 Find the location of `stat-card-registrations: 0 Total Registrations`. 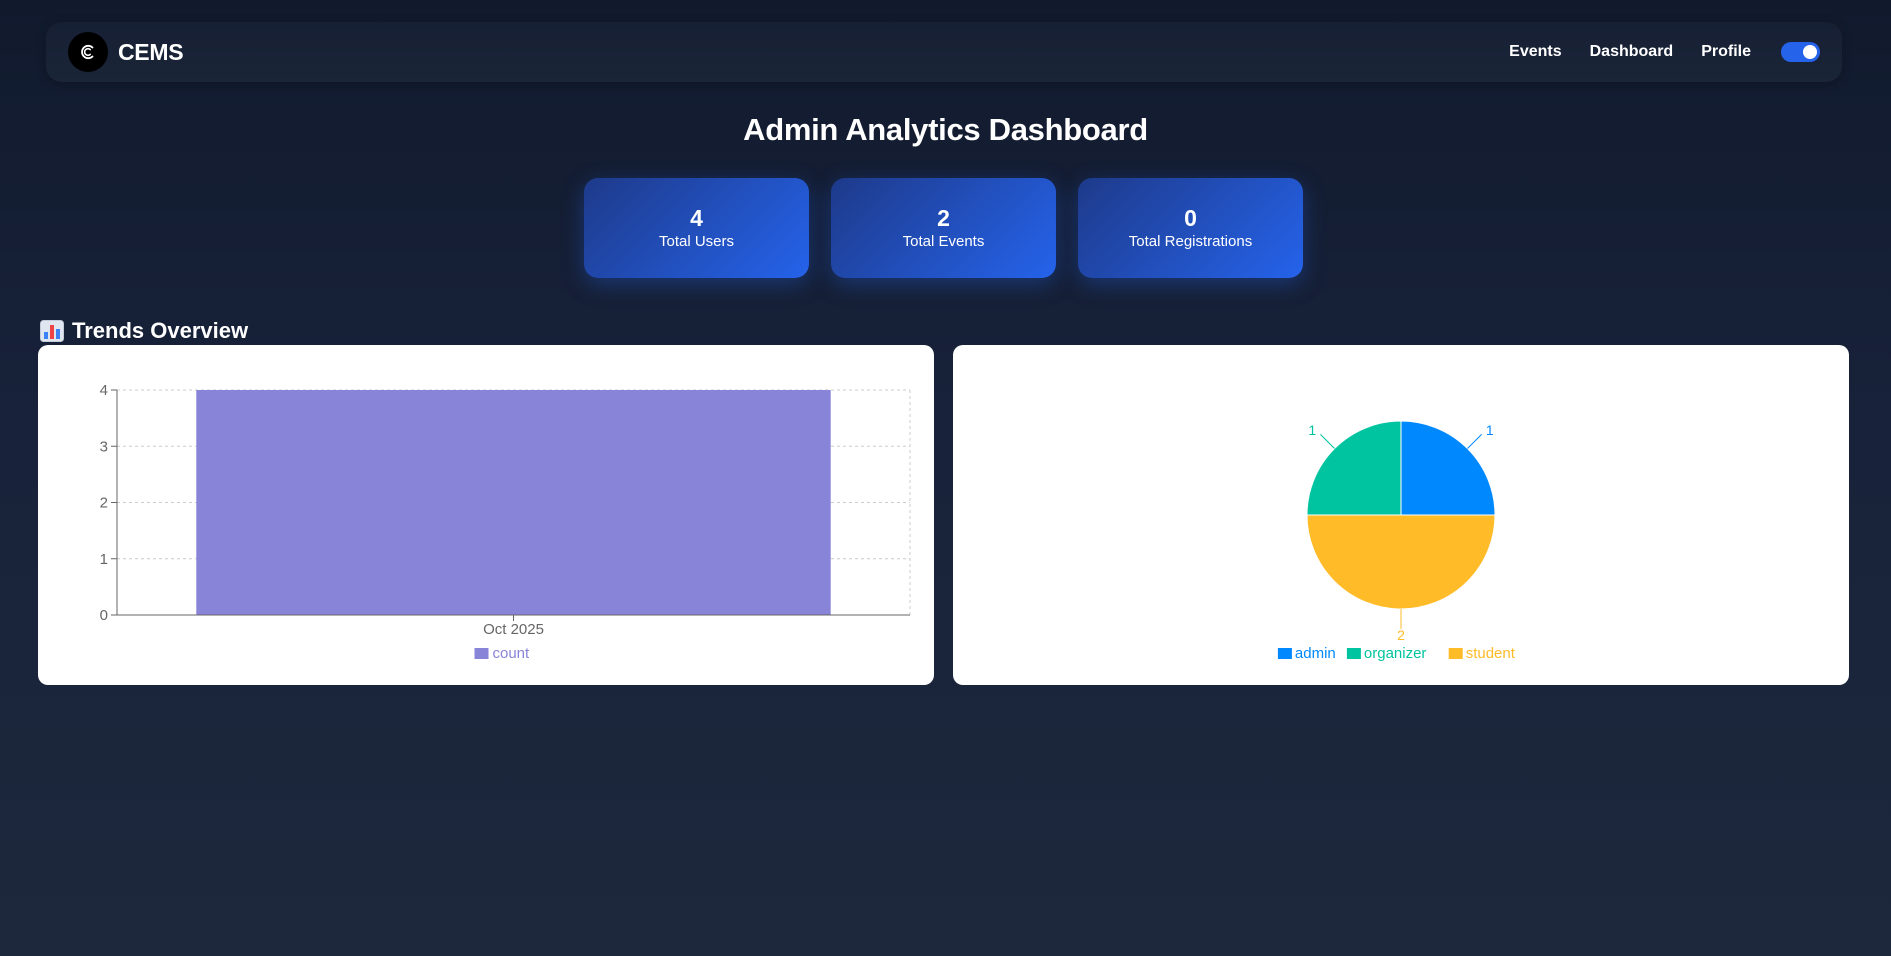

stat-card-registrations: 0 Total Registrations is located at coordinates (1190, 228).